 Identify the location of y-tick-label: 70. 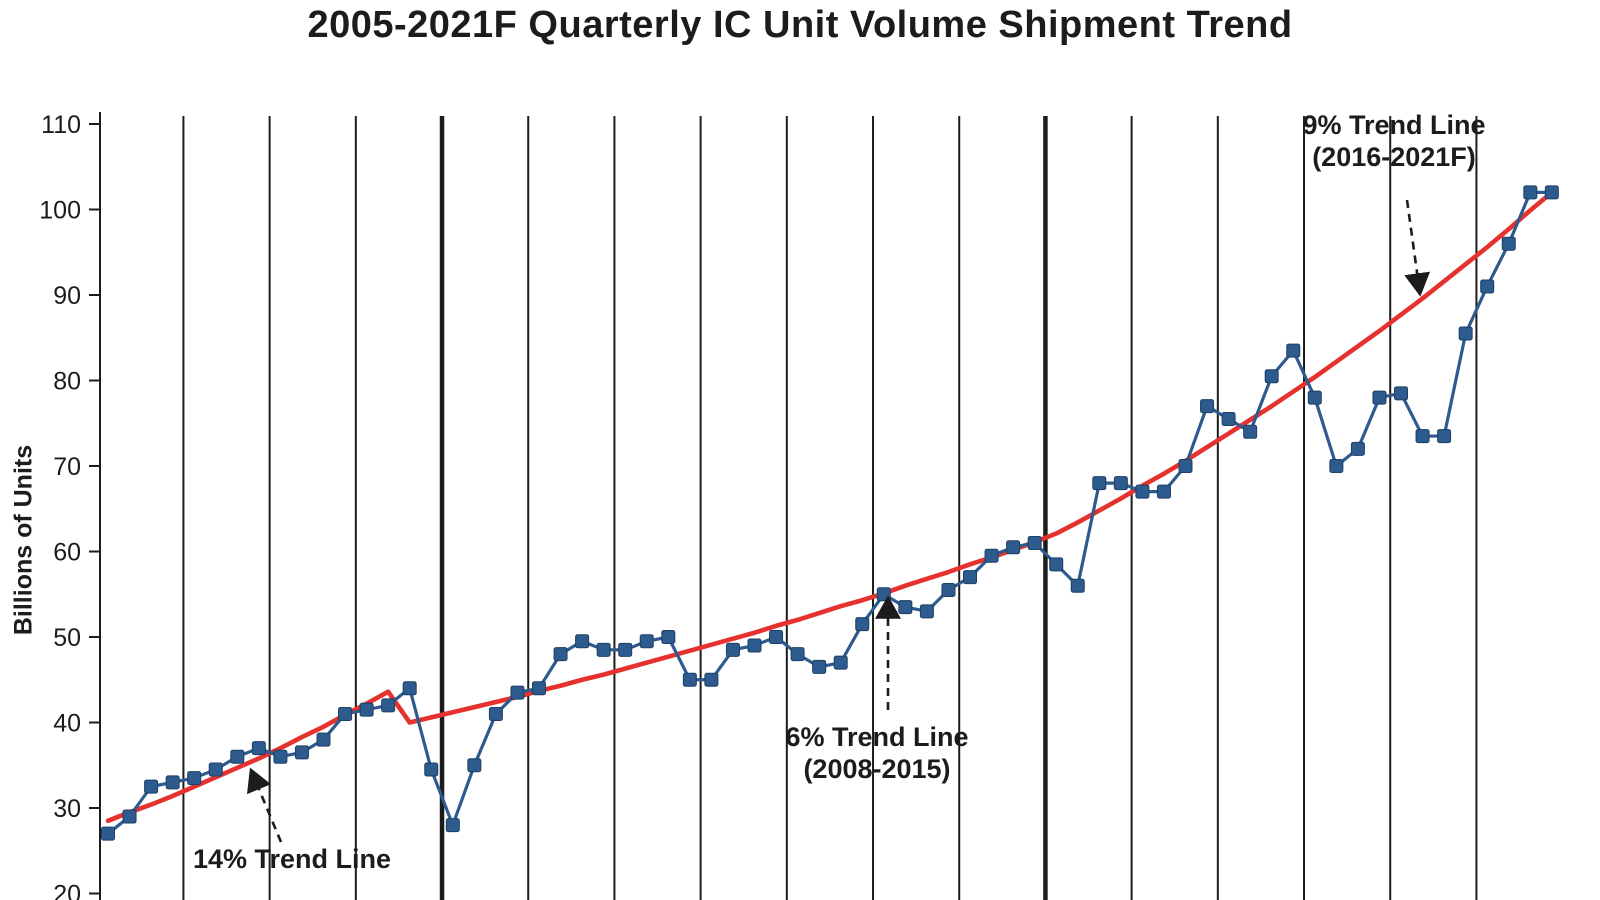
(67, 467).